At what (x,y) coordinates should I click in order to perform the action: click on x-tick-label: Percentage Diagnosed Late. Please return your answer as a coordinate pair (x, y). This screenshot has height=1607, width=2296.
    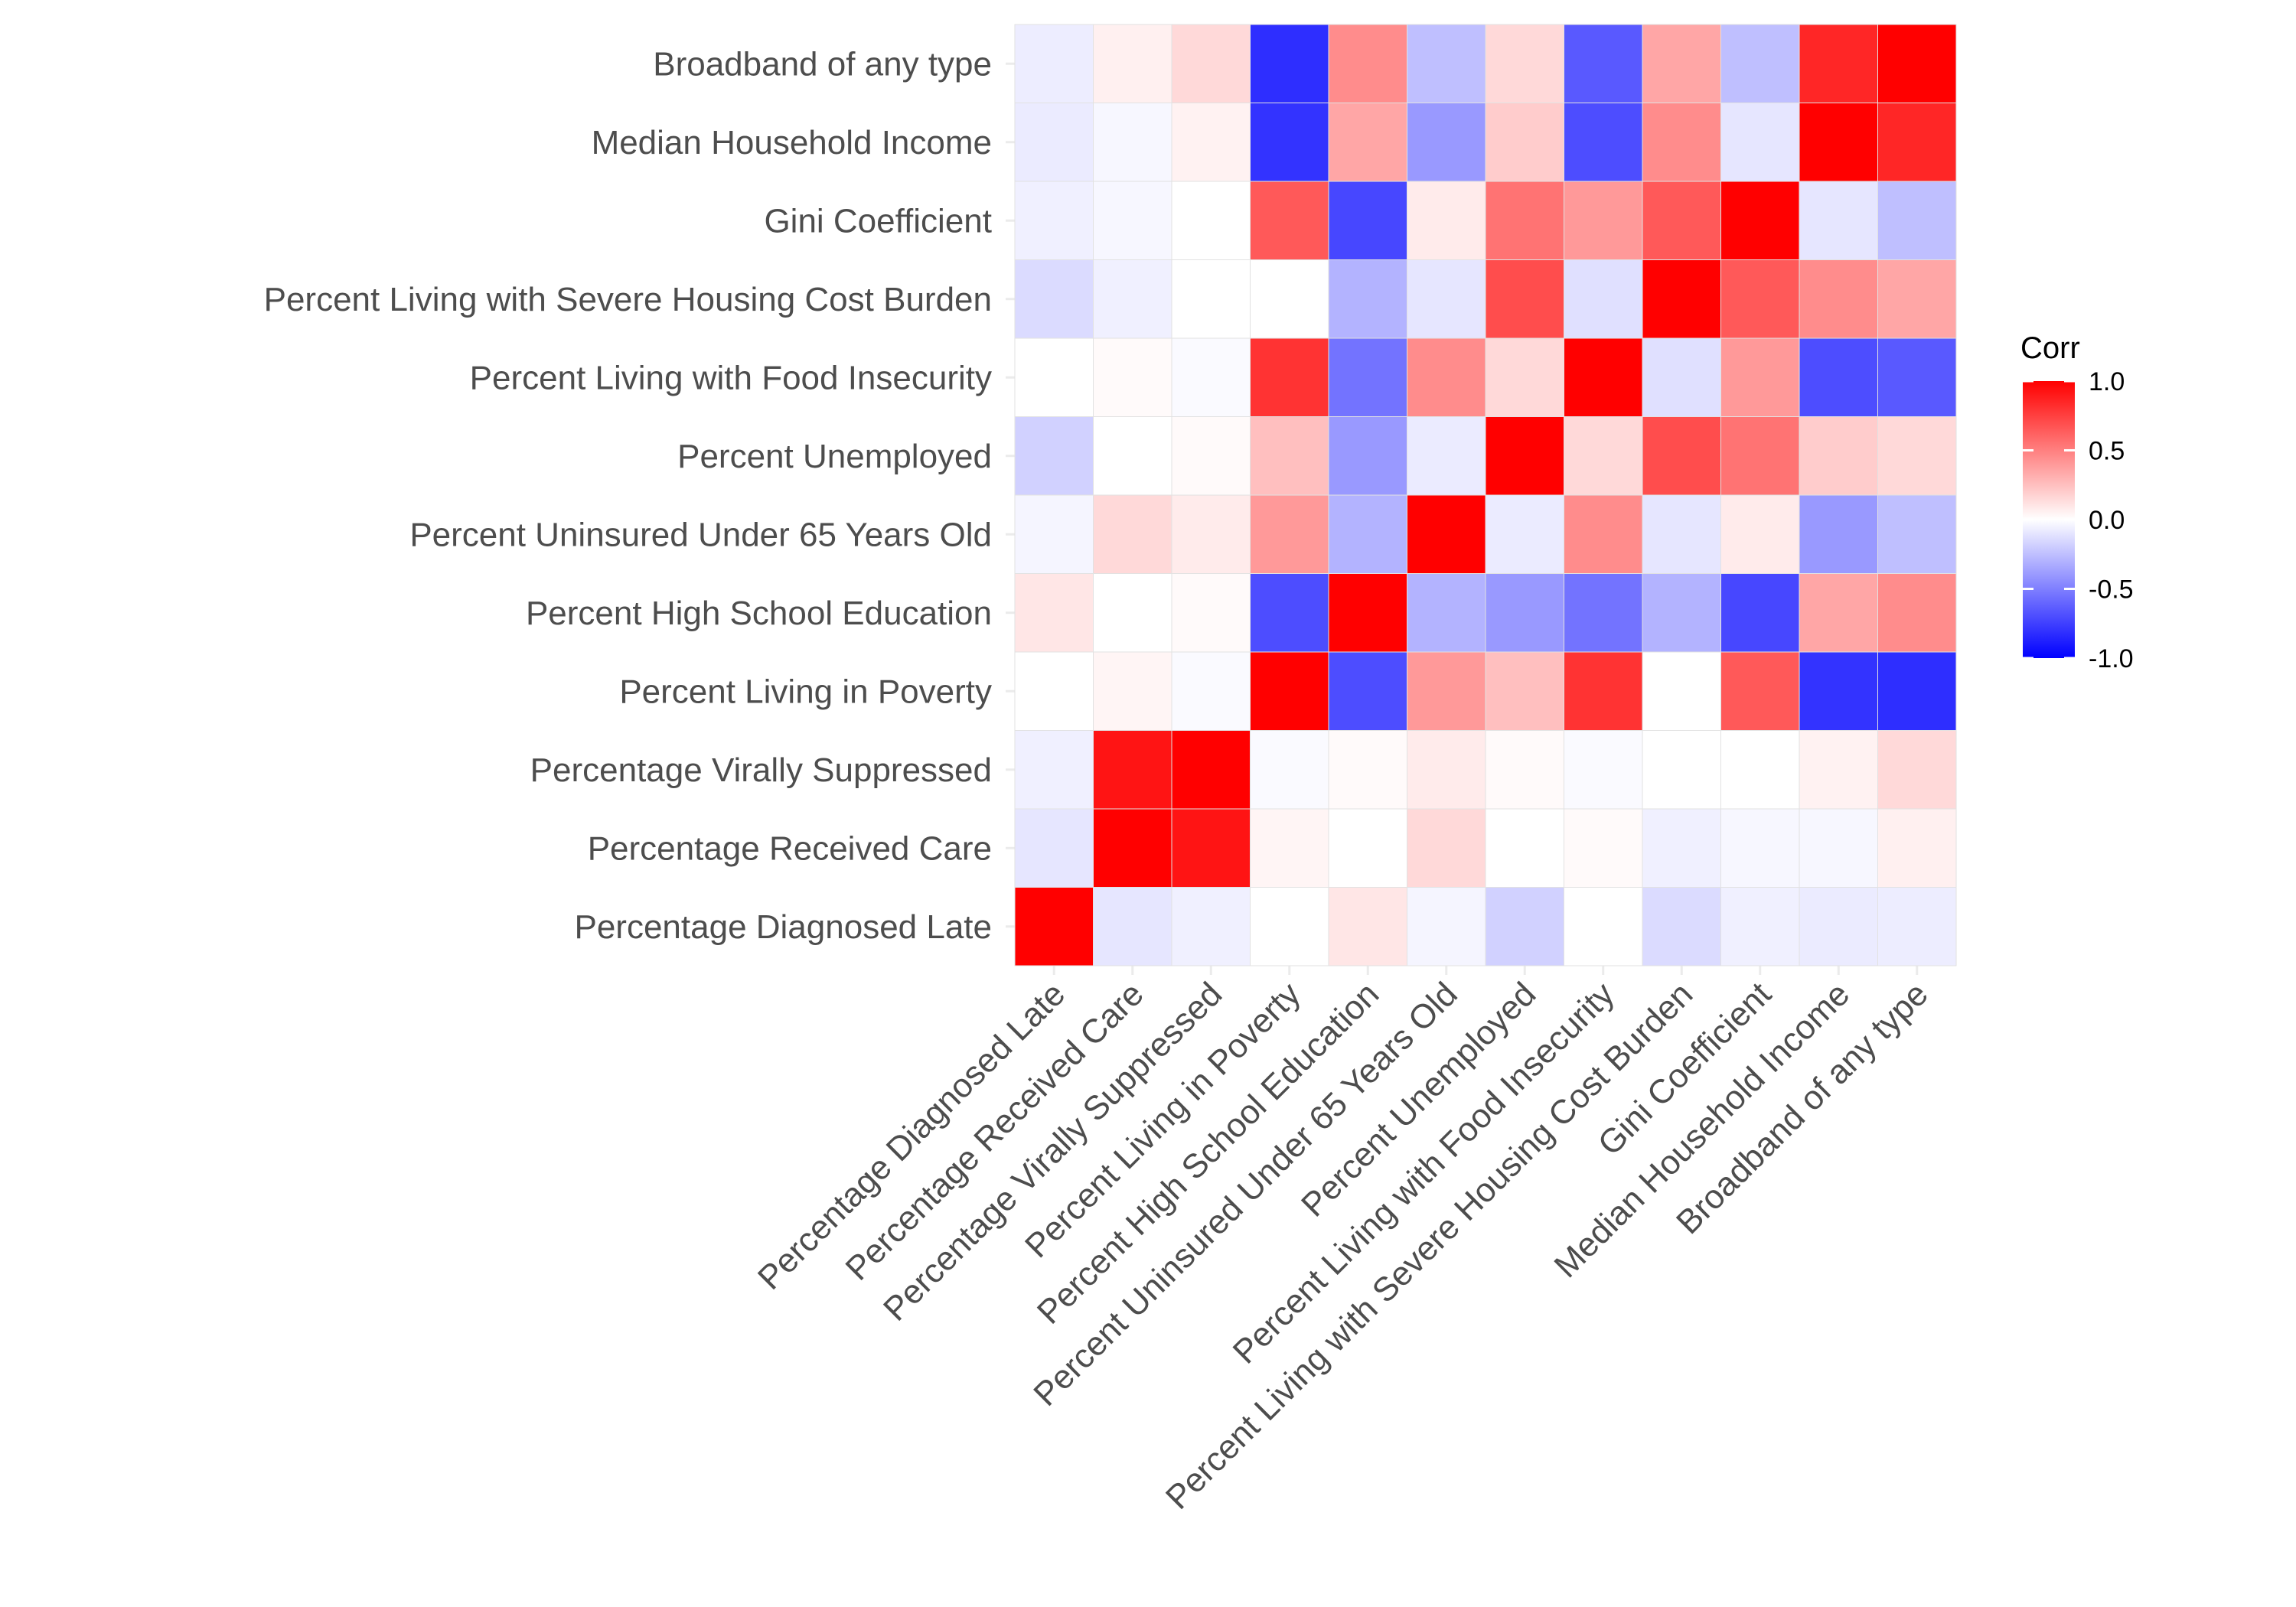
    Looking at the image, I should click on (911, 1135).